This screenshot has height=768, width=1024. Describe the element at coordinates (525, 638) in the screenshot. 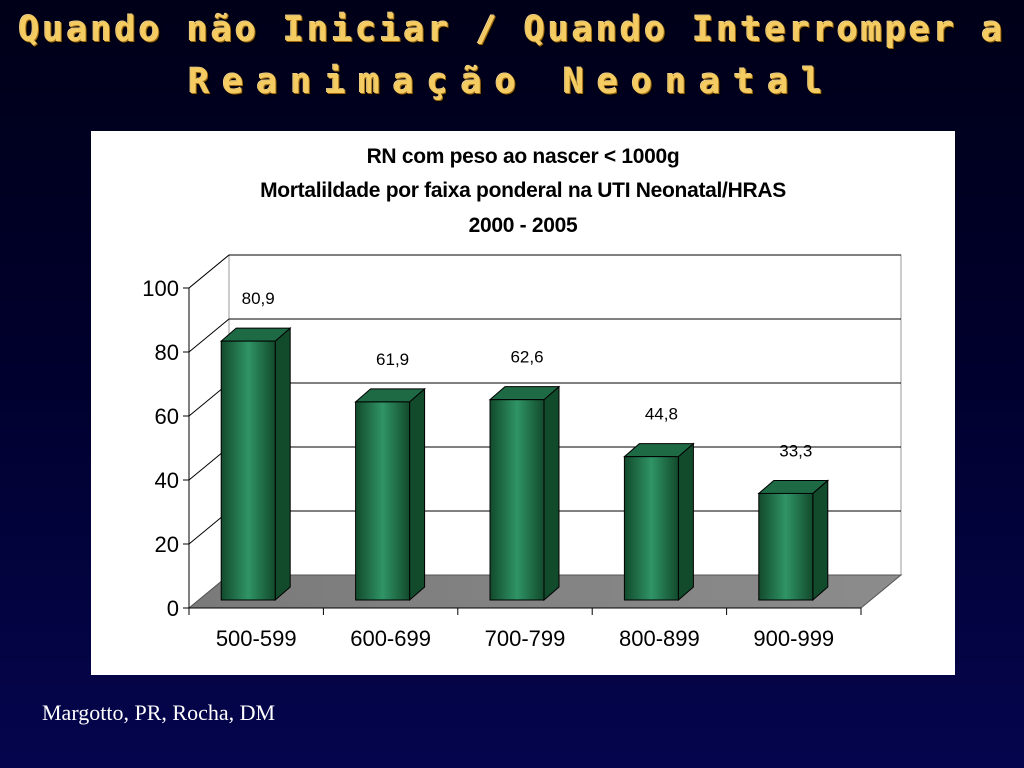

I see `x-category-label: 700-799` at that location.